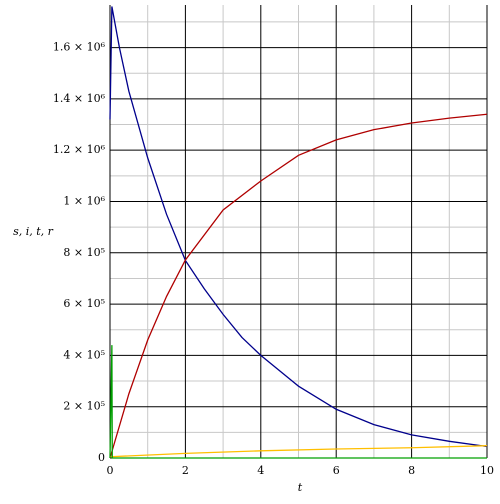  I want to click on y-tick-label: 4 × 10⁵, so click(84, 354).